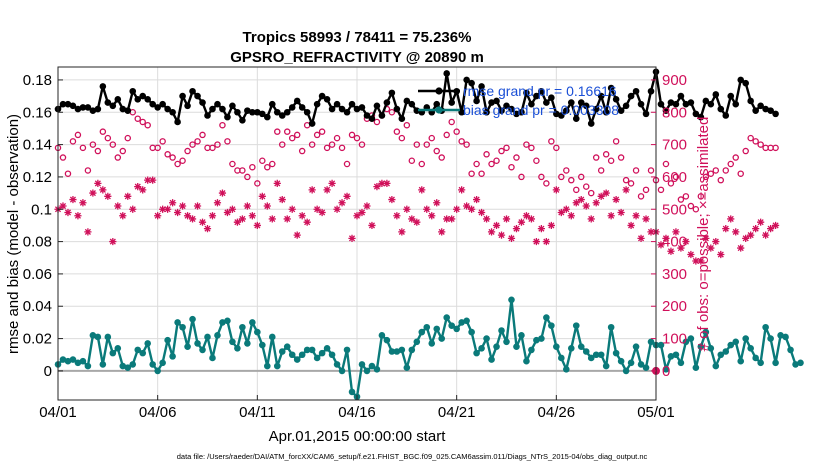 This screenshot has width=830, height=470. I want to click on y-left-tick-label: 0.08, so click(37, 242).